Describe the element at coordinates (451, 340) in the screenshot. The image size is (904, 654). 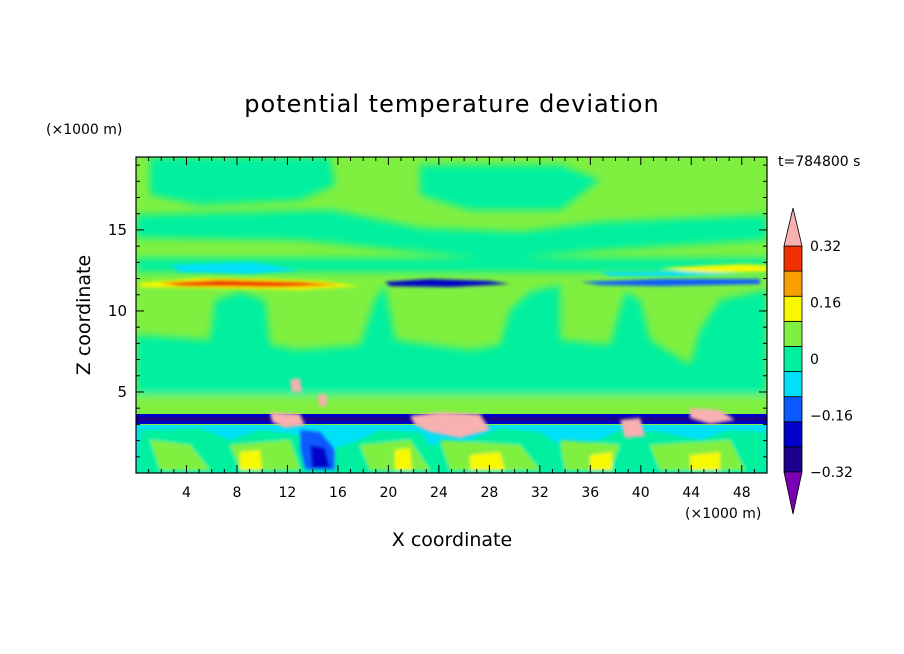
I see `lower-teal-region` at that location.